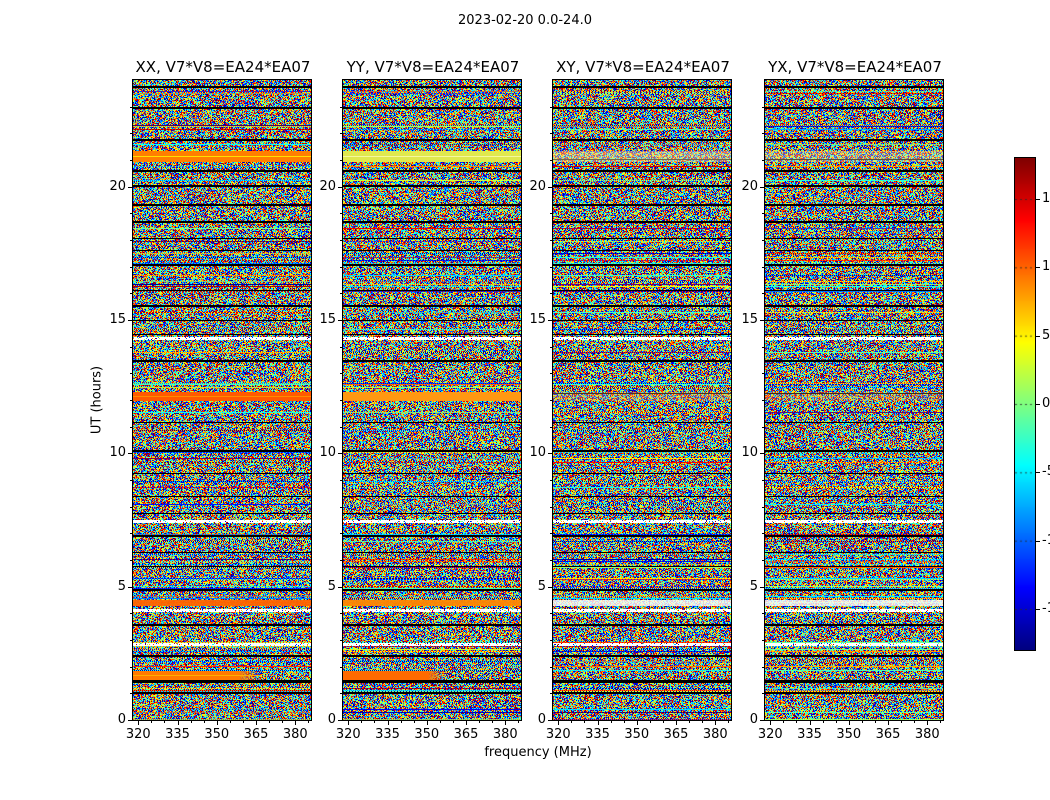  I want to click on colorbar-tick-label: 150, so click(1046, 198).